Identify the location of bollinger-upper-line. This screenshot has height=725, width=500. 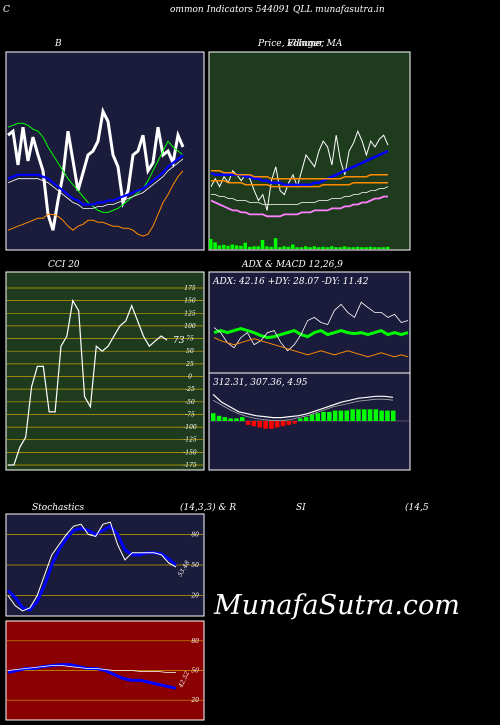
(95, 167).